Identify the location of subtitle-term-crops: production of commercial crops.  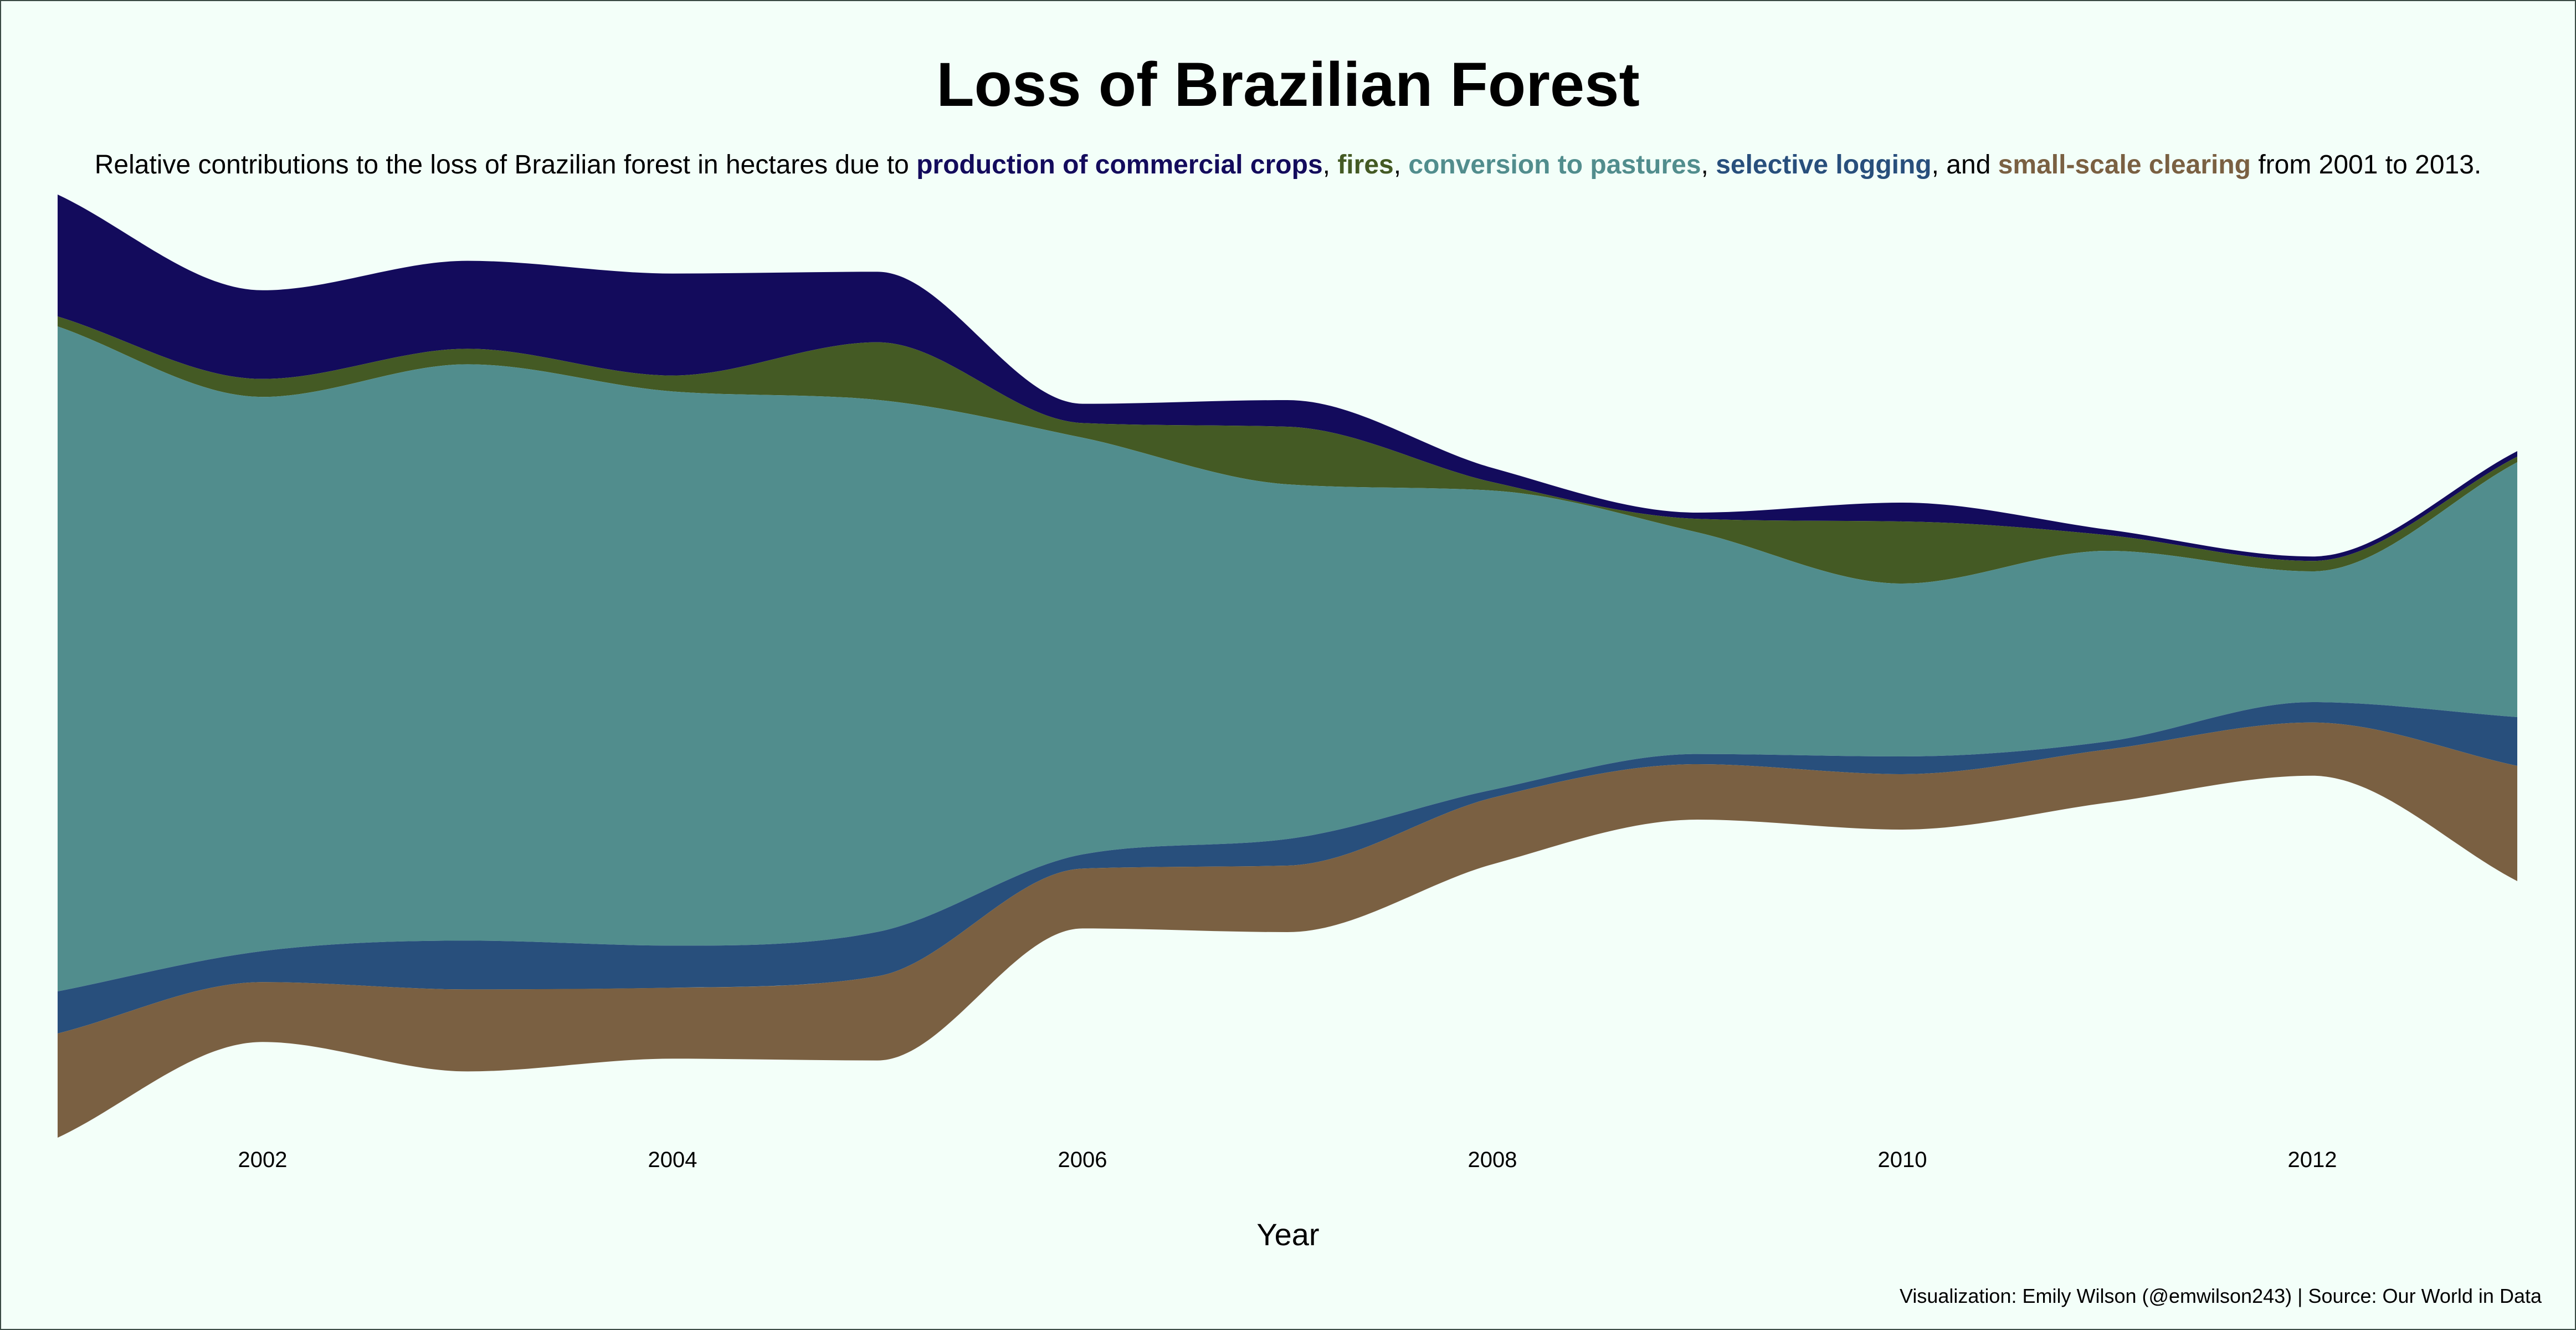
(1119, 165).